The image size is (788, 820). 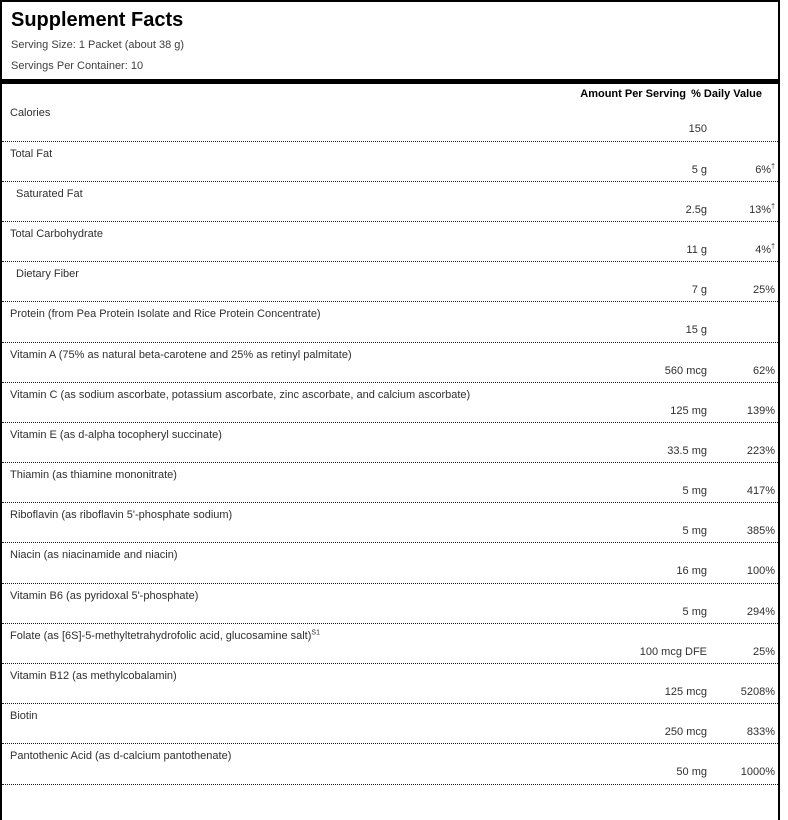 What do you see at coordinates (696, 330) in the screenshot?
I see `nutrient-amount: 15 g` at bounding box center [696, 330].